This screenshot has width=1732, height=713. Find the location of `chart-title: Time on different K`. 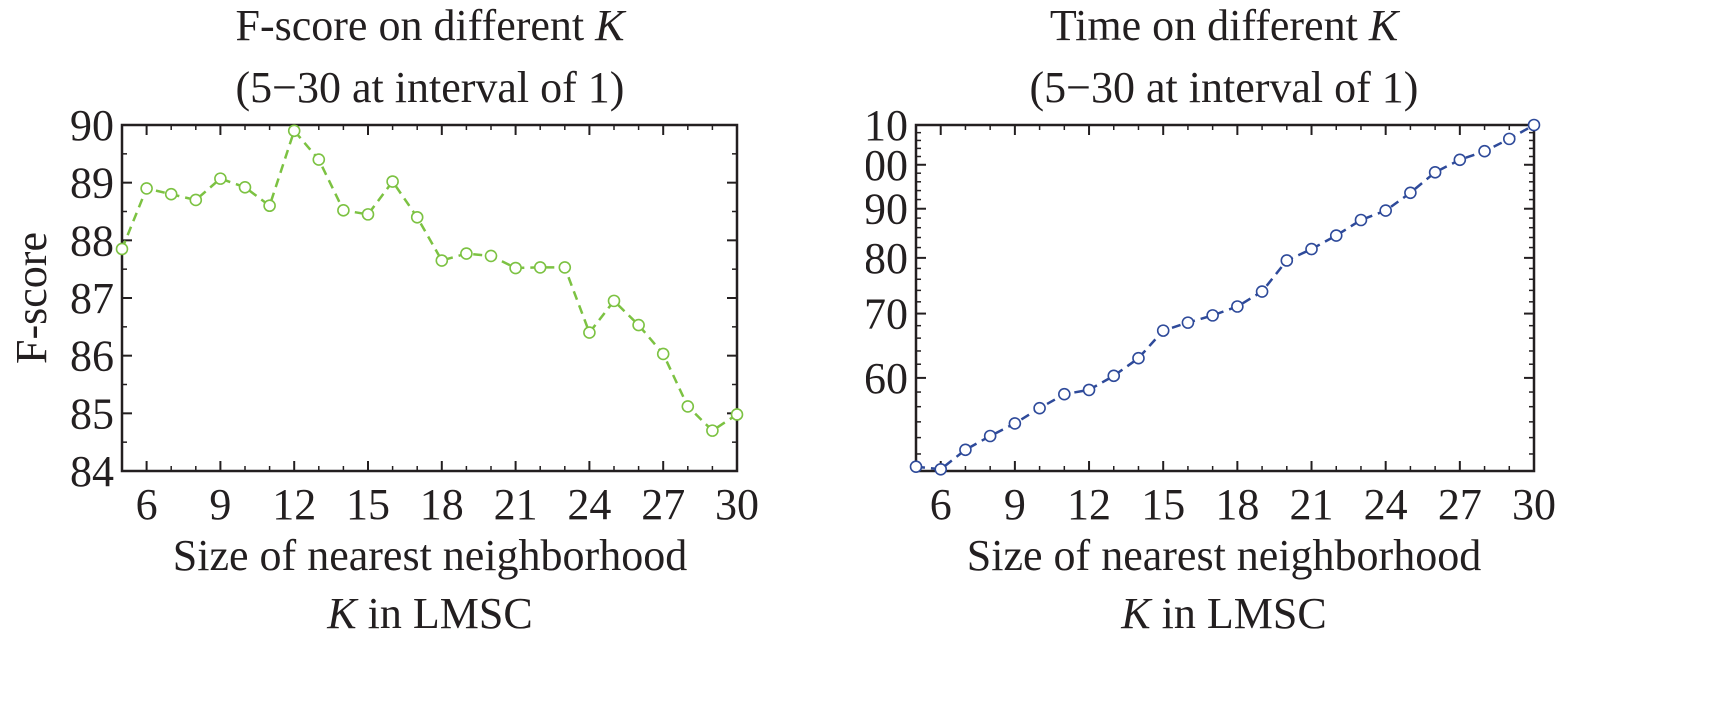

chart-title: Time on different K is located at coordinates (1225, 25).